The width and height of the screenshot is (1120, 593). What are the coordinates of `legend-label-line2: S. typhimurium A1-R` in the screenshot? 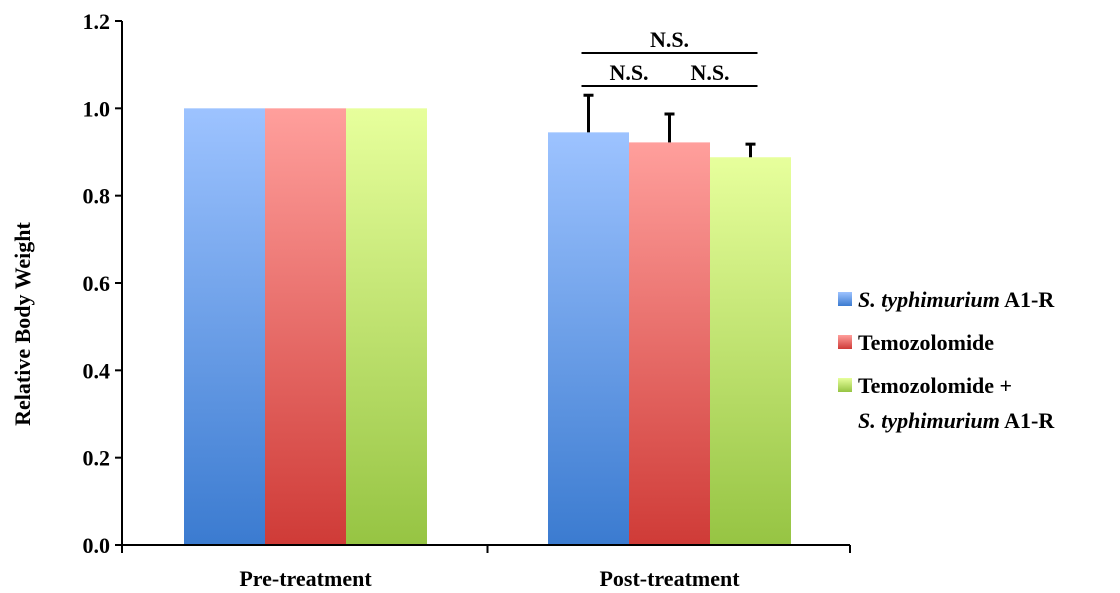 It's located at (956, 420).